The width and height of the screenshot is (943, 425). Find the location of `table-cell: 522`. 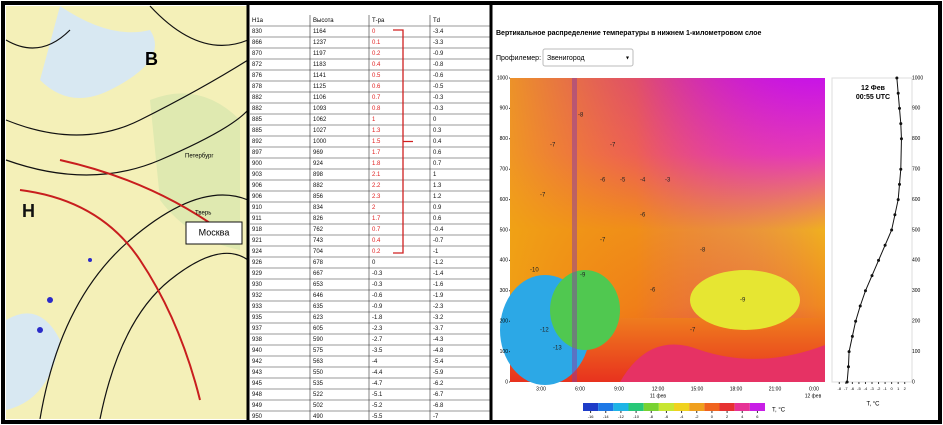

table-cell: 522 is located at coordinates (318, 395).